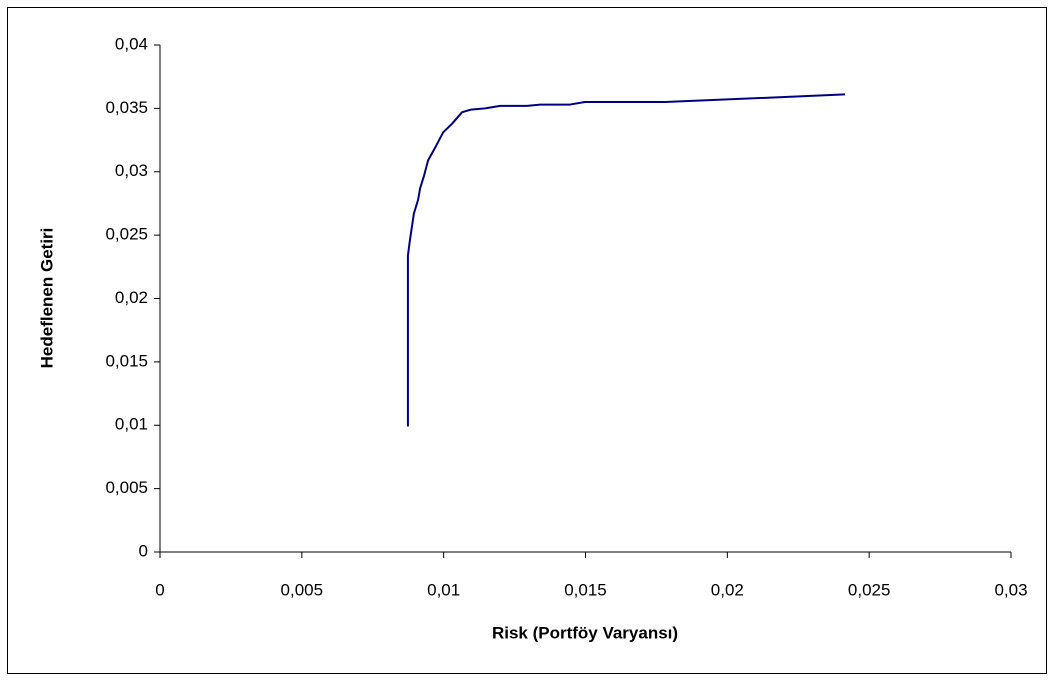 The image size is (1055, 680). Describe the element at coordinates (126, 487) in the screenshot. I see `y-tick-label: 0,005` at that location.